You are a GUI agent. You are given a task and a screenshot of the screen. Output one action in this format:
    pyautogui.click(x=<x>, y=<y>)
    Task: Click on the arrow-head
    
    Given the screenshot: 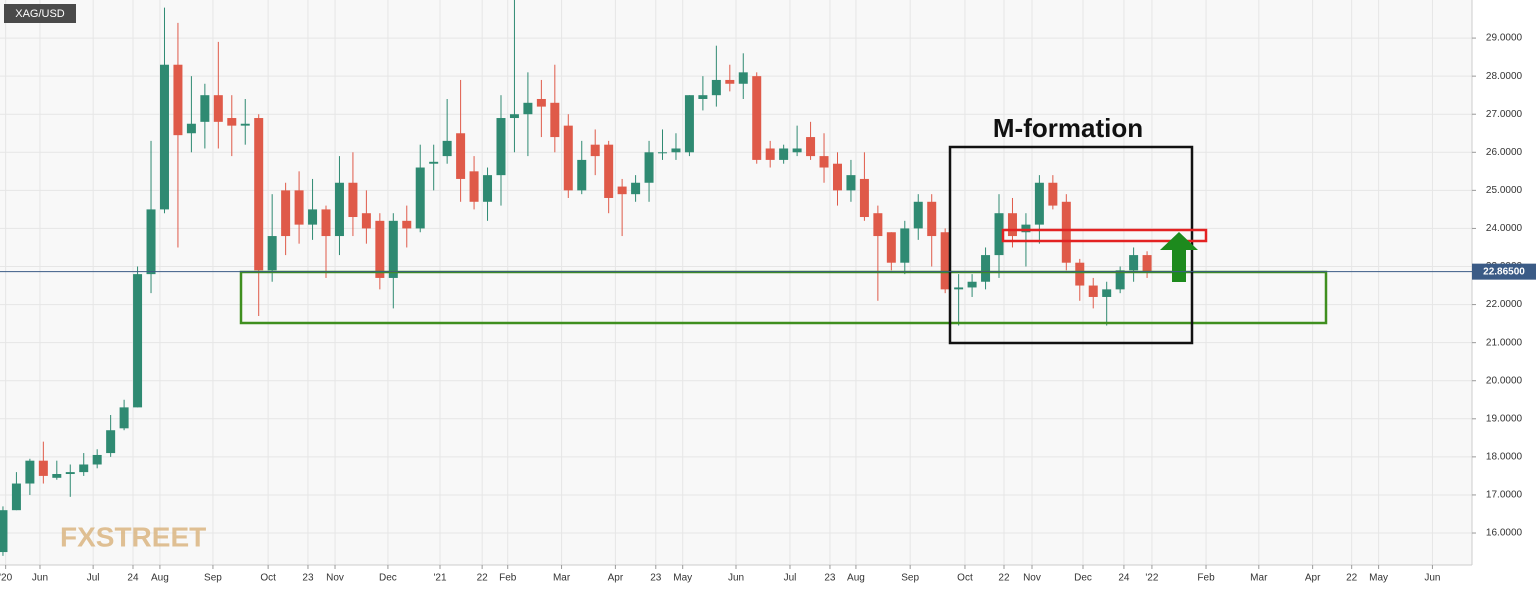 What is the action you would take?
    pyautogui.click(x=1179, y=241)
    